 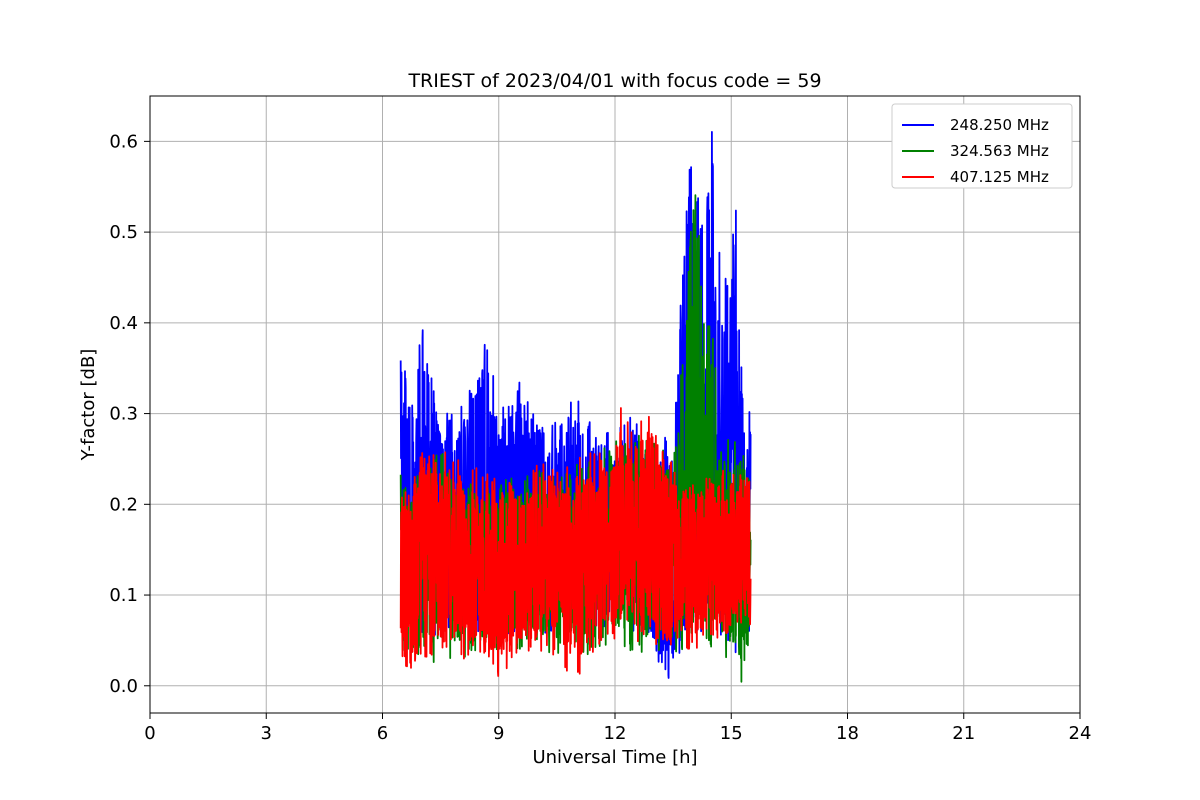 What do you see at coordinates (123, 686) in the screenshot?
I see `y-tick-label: 0.0` at bounding box center [123, 686].